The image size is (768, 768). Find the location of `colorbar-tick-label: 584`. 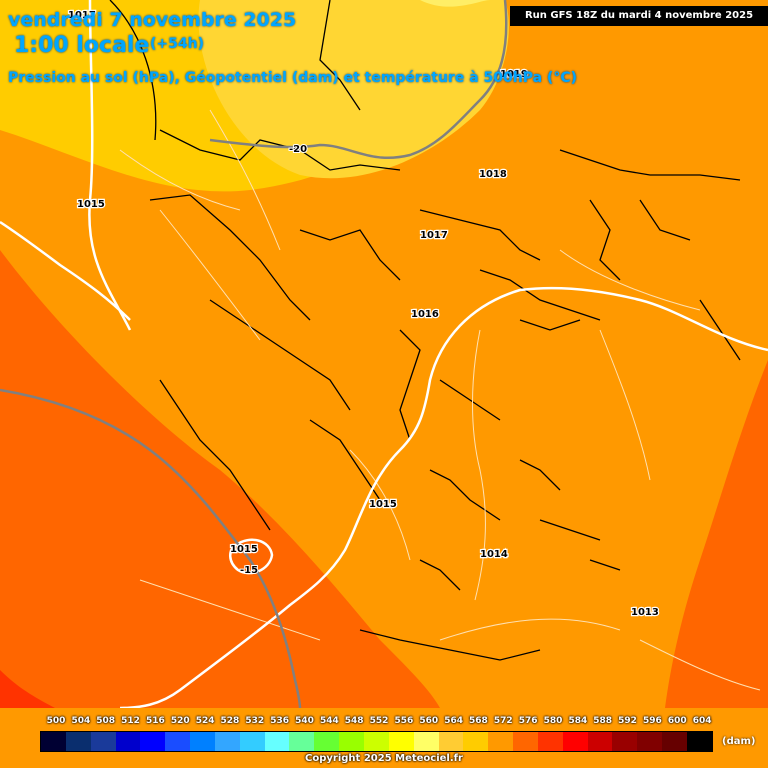

colorbar-tick-label: 584 is located at coordinates (578, 721).